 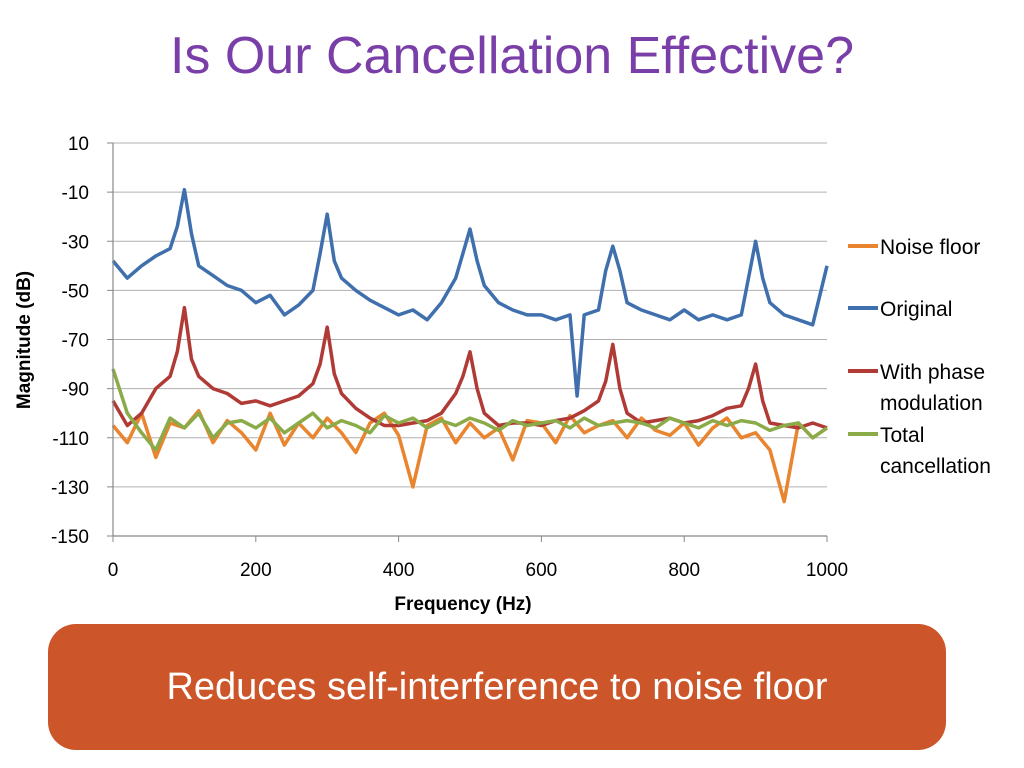 I want to click on legend-item: Noise floor, so click(x=914, y=247).